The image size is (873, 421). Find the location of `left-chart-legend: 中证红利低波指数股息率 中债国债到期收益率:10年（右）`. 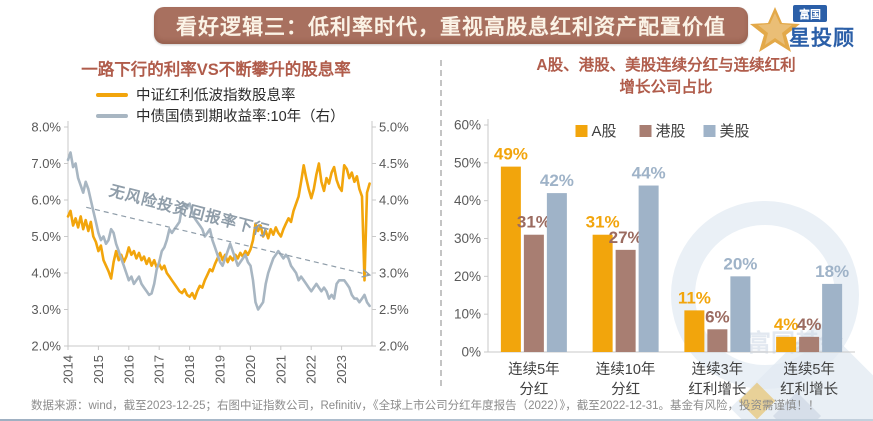

left-chart-legend: 中证红利低波指数股息率 中债国债到期收益率:10年（右） is located at coordinates (220, 105).